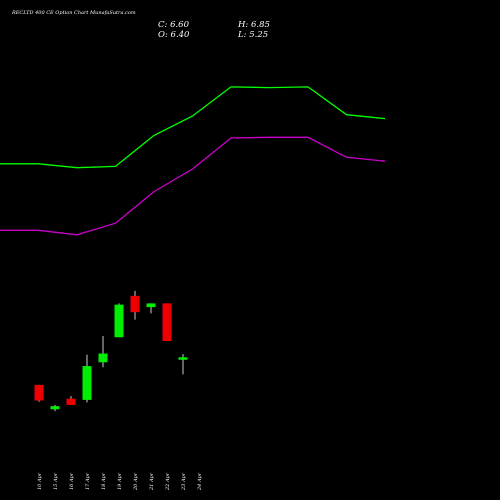 The width and height of the screenshot is (500, 500). Describe the element at coordinates (174, 25) in the screenshot. I see `close-value: C: 6.60` at that location.